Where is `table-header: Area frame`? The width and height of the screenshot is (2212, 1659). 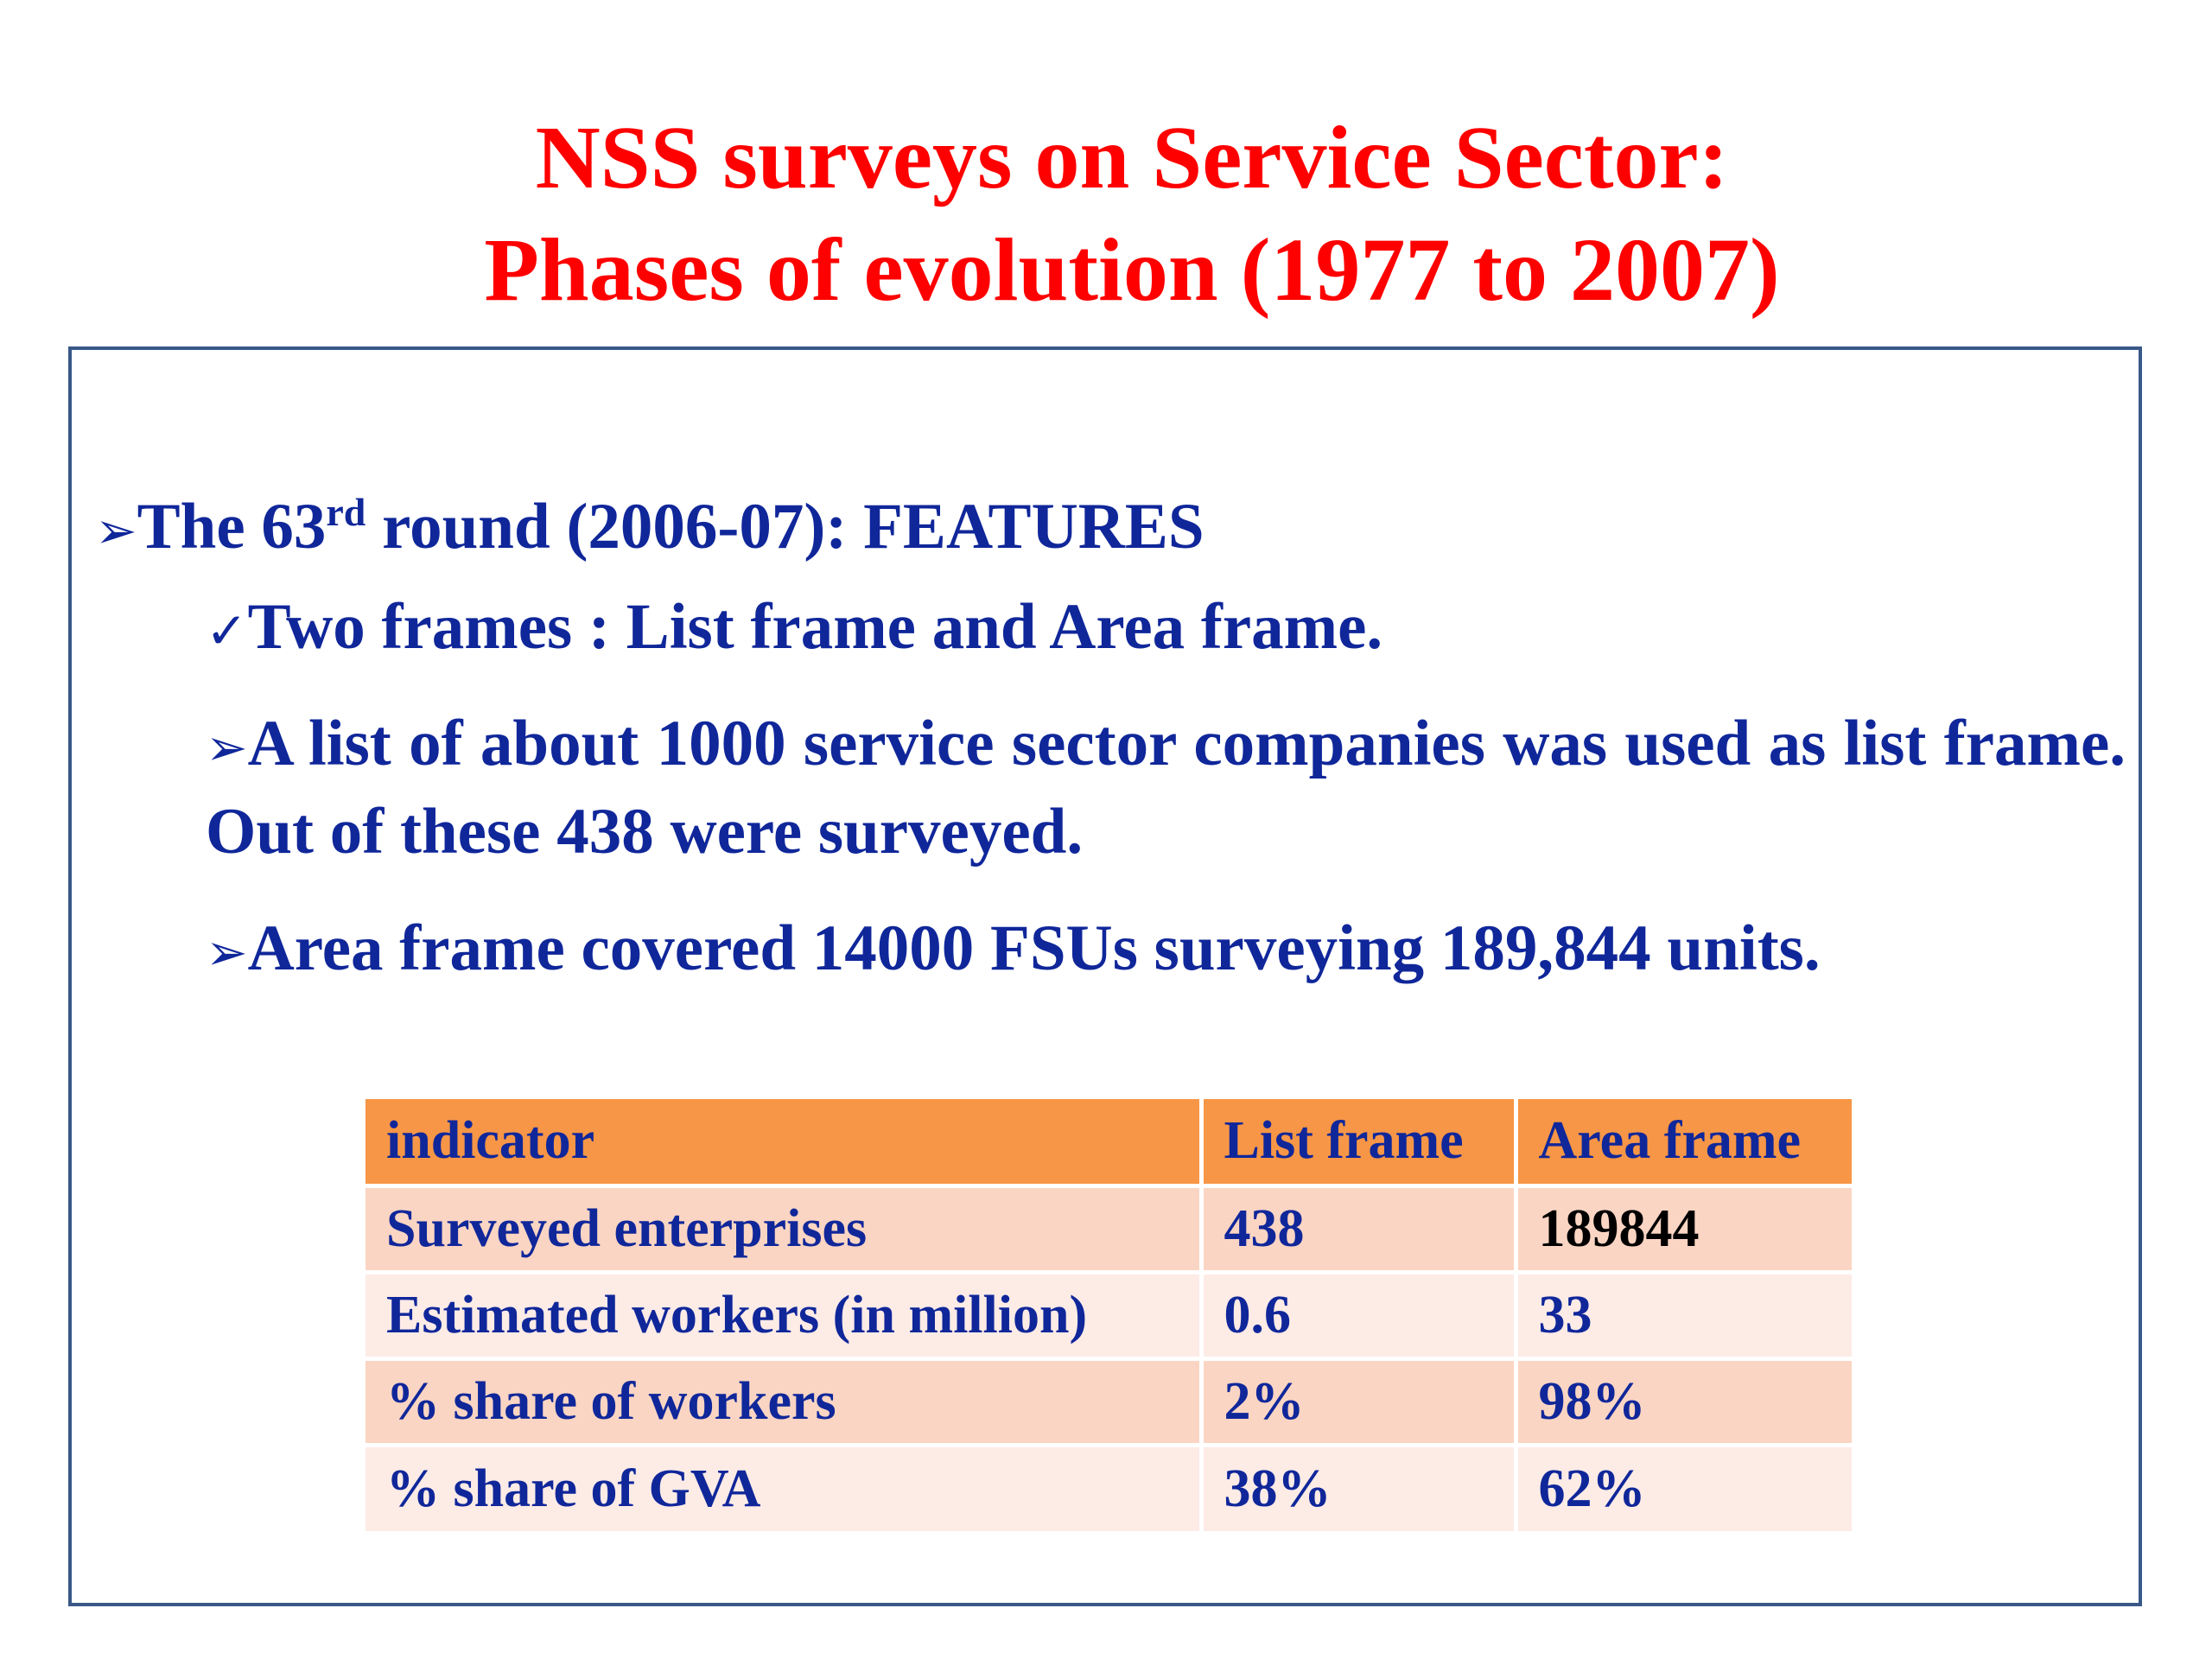
table-header: Area frame is located at coordinates (1684, 1143).